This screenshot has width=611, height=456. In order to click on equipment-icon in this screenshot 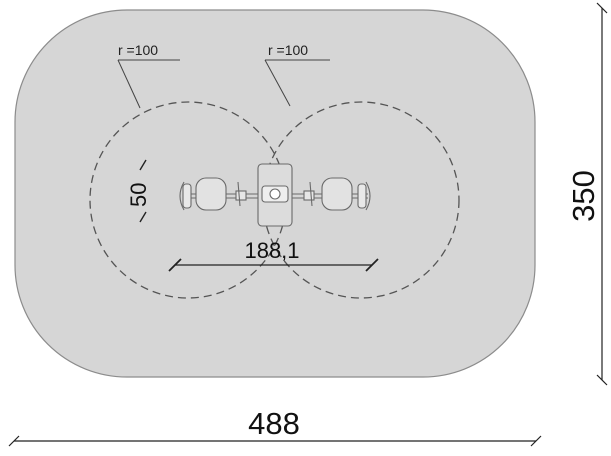, I will do `click(275, 195)`.